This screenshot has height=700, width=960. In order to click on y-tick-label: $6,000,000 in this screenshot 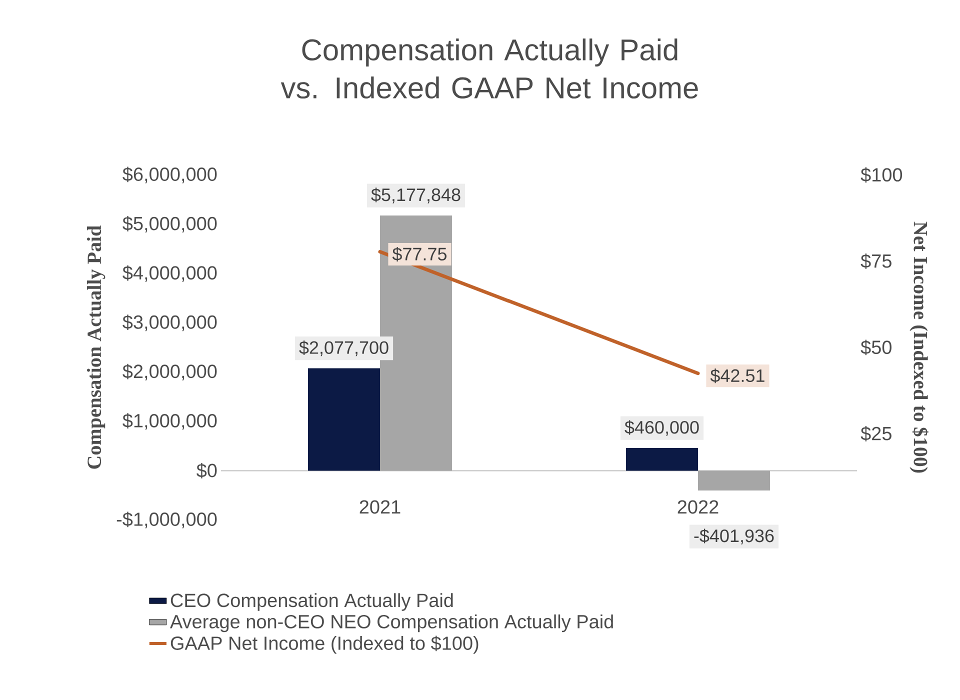, I will do `click(169, 175)`.